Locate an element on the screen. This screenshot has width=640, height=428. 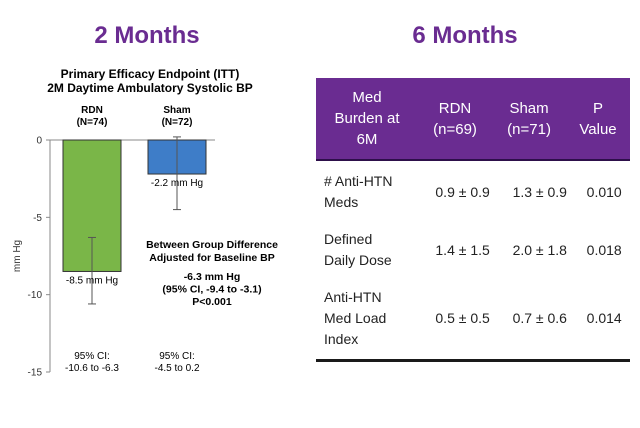
row-label: # Anti-HTN Meds is located at coordinates (358, 191).